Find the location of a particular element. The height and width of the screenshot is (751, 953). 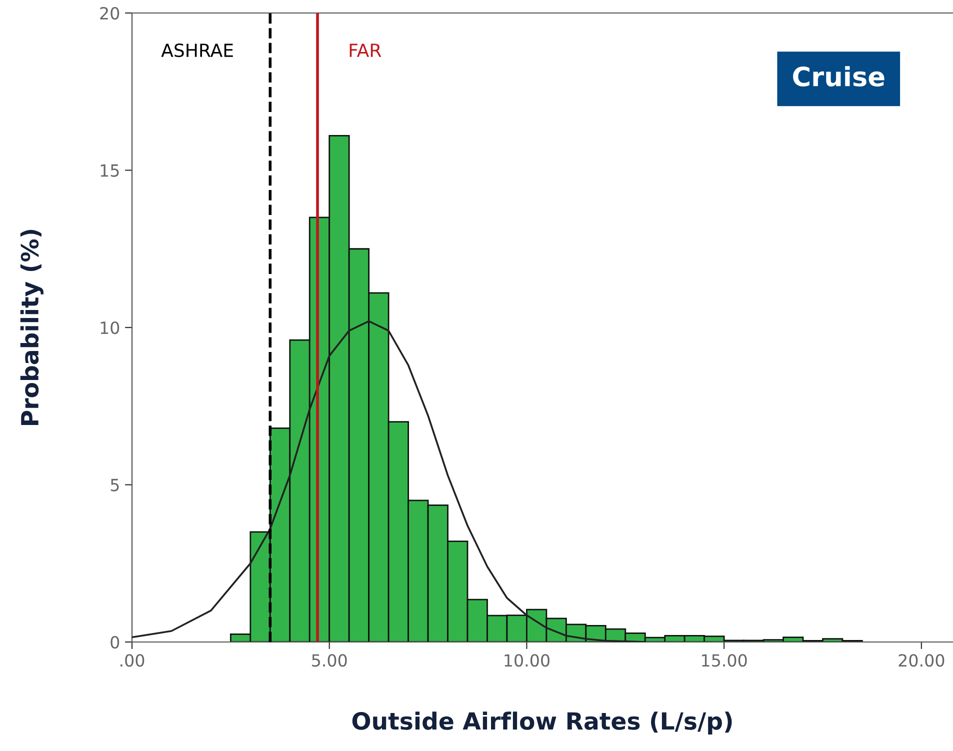

y-axis-title: Probability (%) is located at coordinates (32, 327).